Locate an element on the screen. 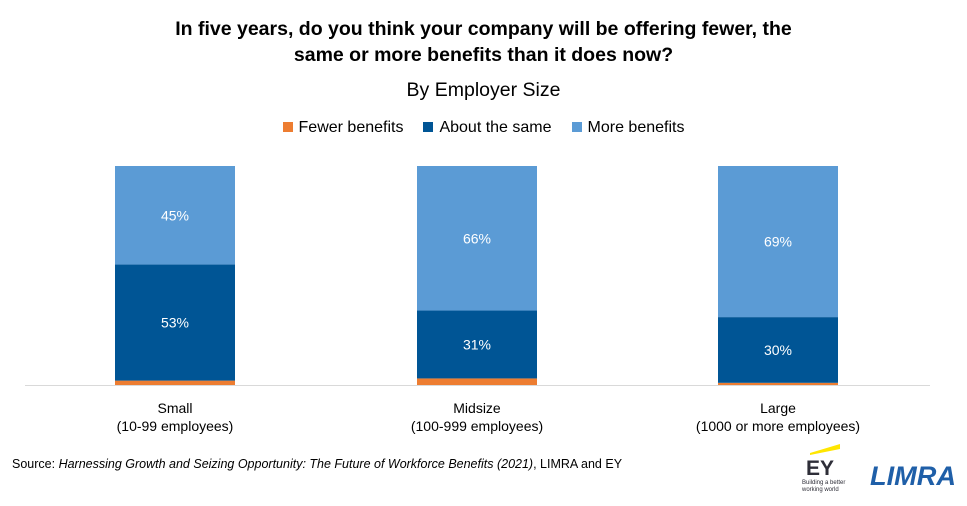 This screenshot has width=967, height=506. category-label-2-1: (1000 or more employees) is located at coordinates (778, 426).